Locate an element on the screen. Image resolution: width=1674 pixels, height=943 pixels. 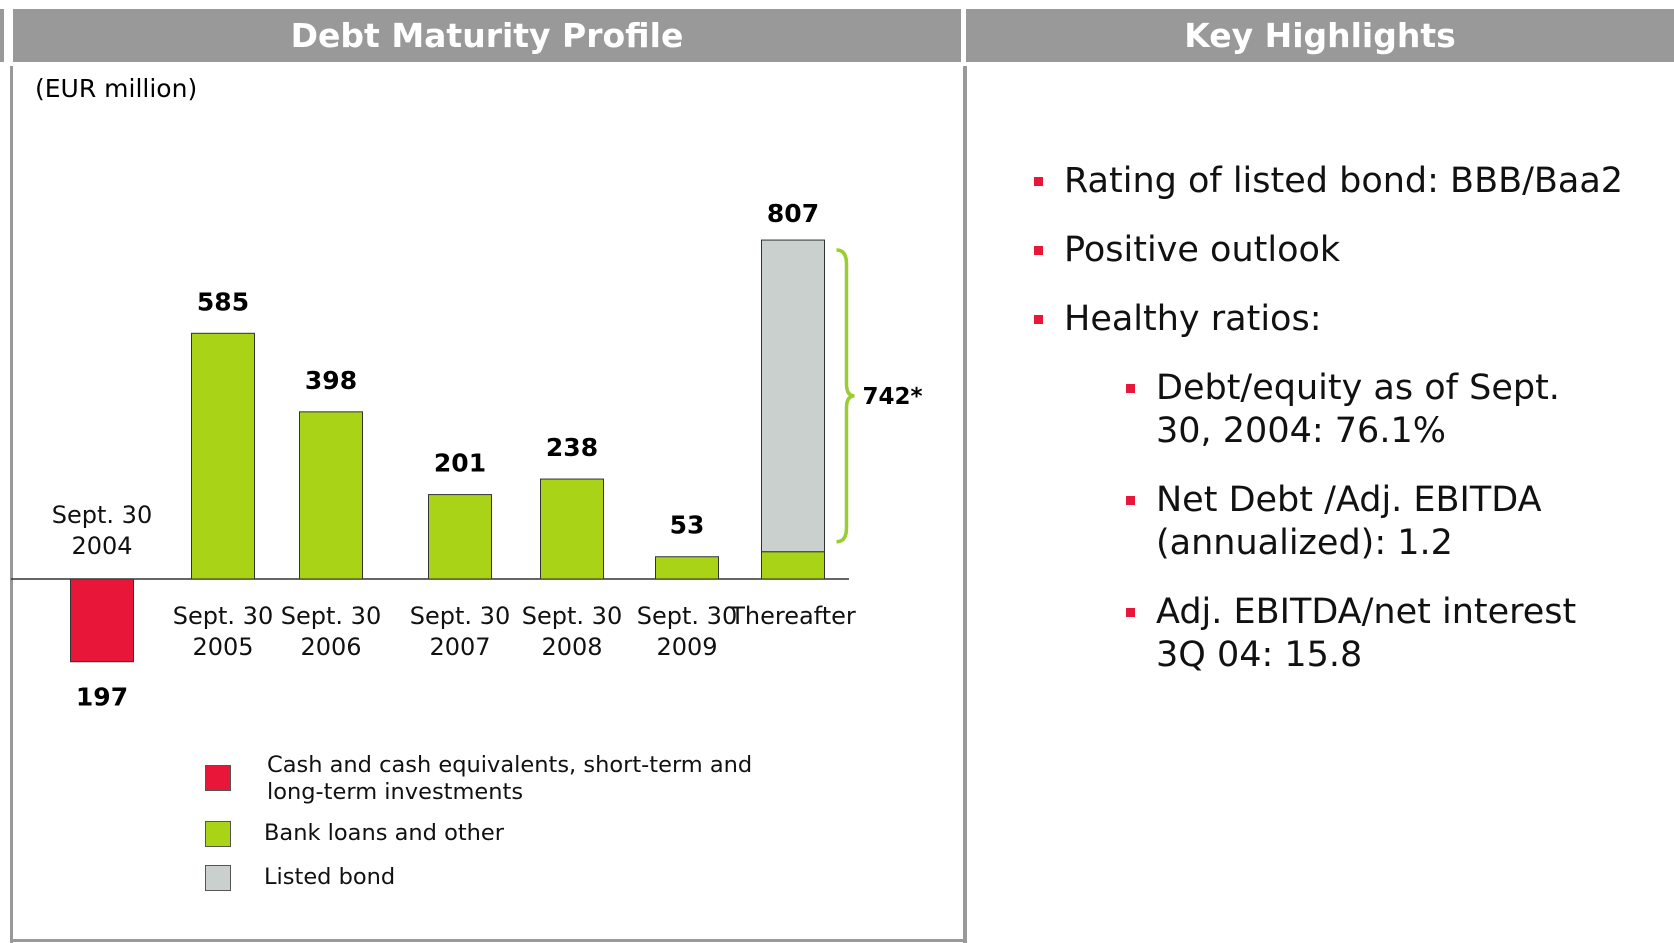
data-label: 201 is located at coordinates (460, 463).